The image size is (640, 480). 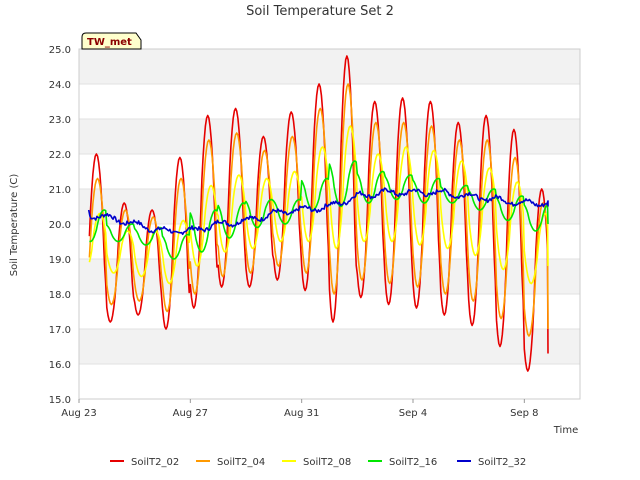 What do you see at coordinates (60, 155) in the screenshot?
I see `y-tick-label: 22.0` at bounding box center [60, 155].